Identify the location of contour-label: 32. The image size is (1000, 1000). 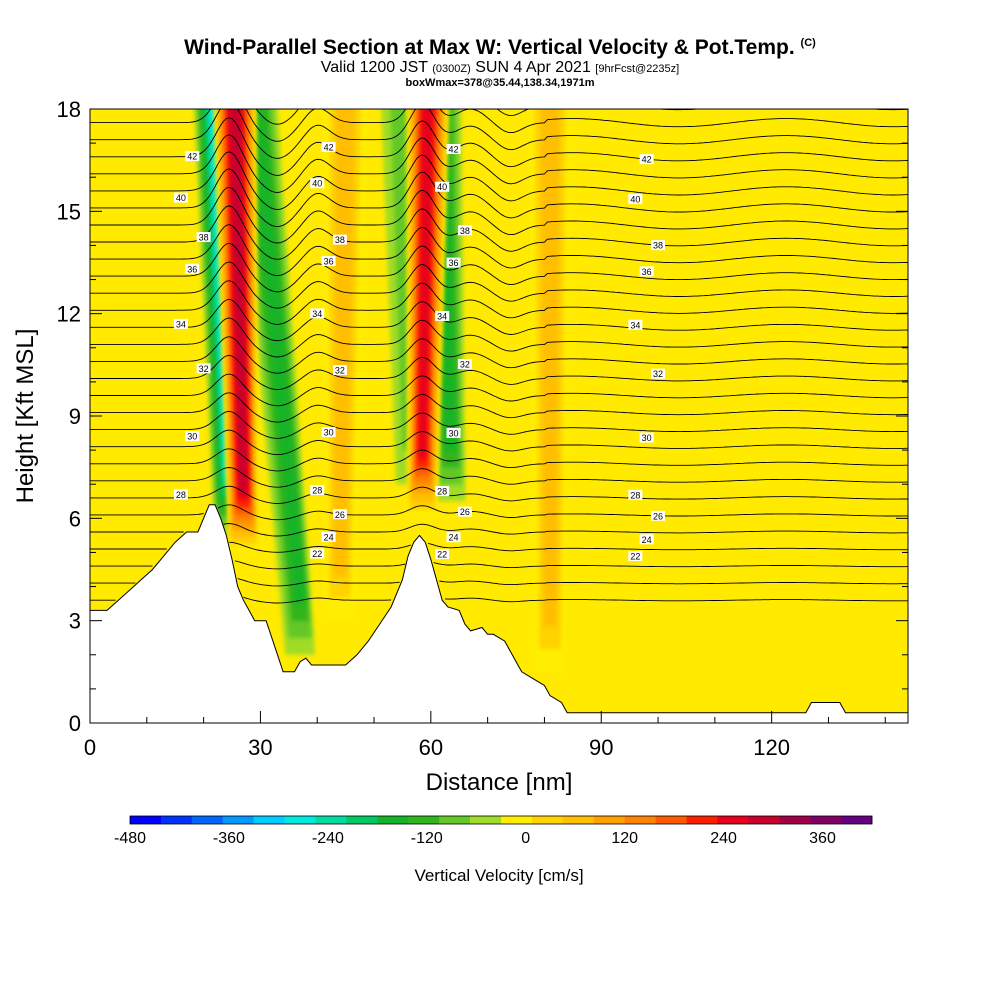
(204, 369).